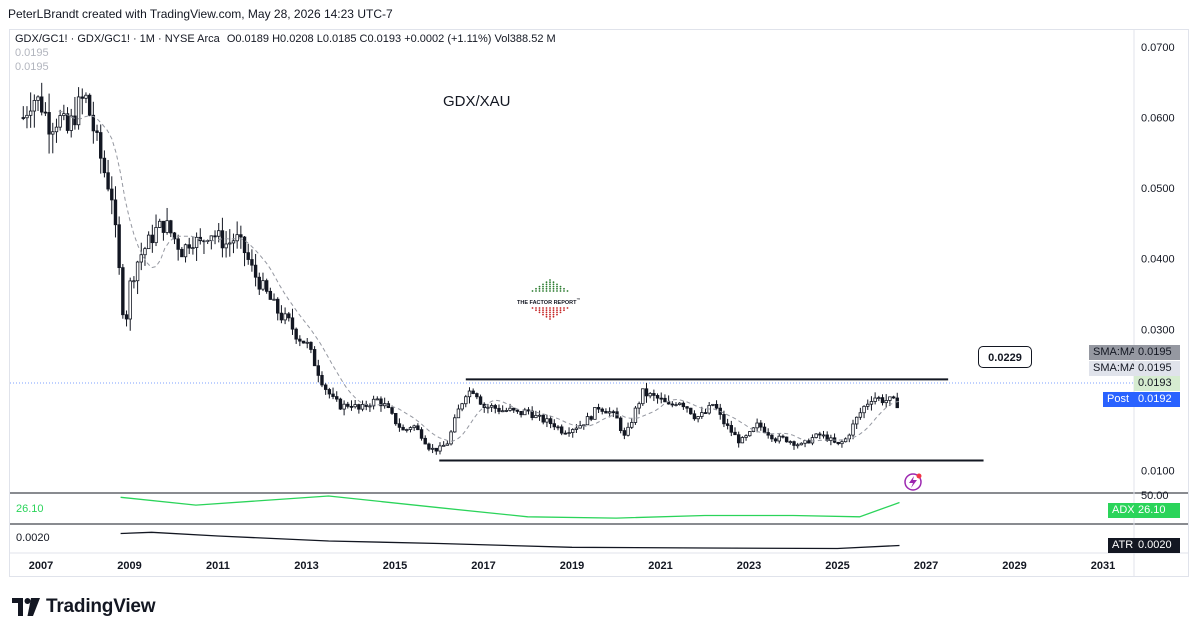  I want to click on factor-report-watermark, so click(550, 299).